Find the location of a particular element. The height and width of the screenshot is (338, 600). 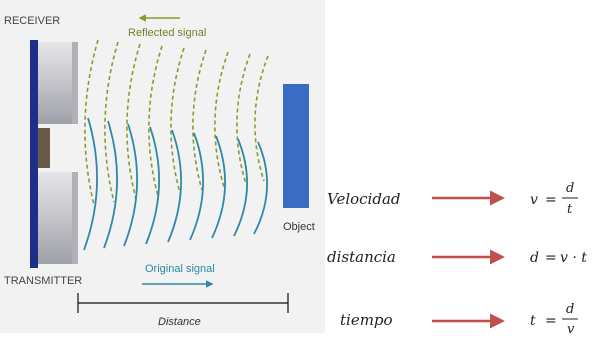

formula-distancia: distancia d = v · t is located at coordinates (457, 257).